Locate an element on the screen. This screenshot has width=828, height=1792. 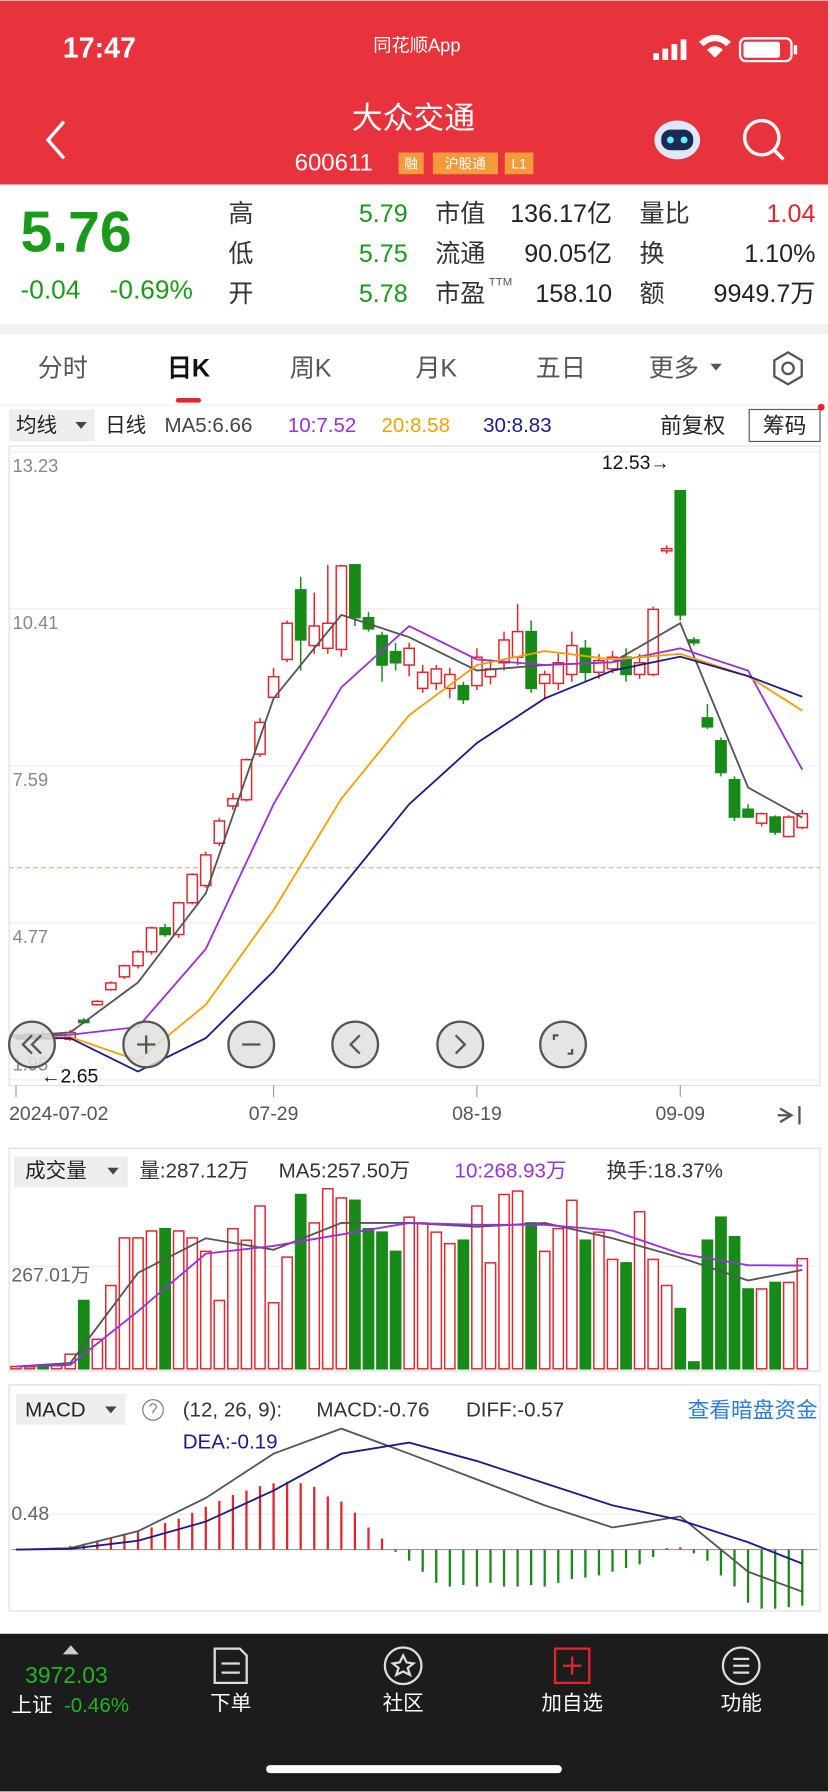
nav-icons is located at coordinates (487, 1666).